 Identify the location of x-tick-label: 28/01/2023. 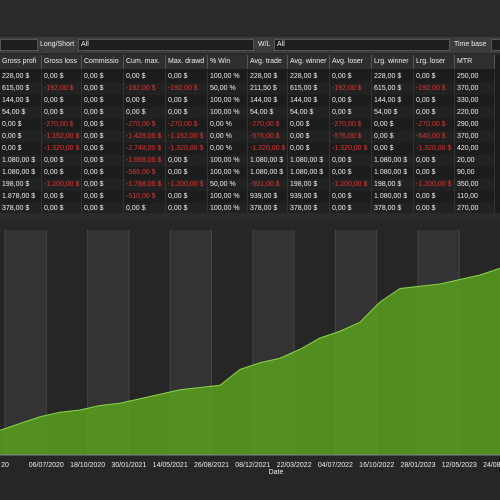
(417, 465).